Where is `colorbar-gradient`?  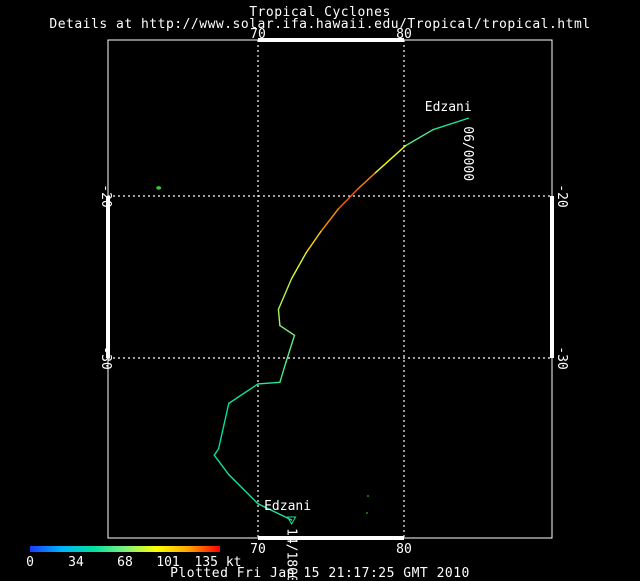 colorbar-gradient is located at coordinates (125, 549).